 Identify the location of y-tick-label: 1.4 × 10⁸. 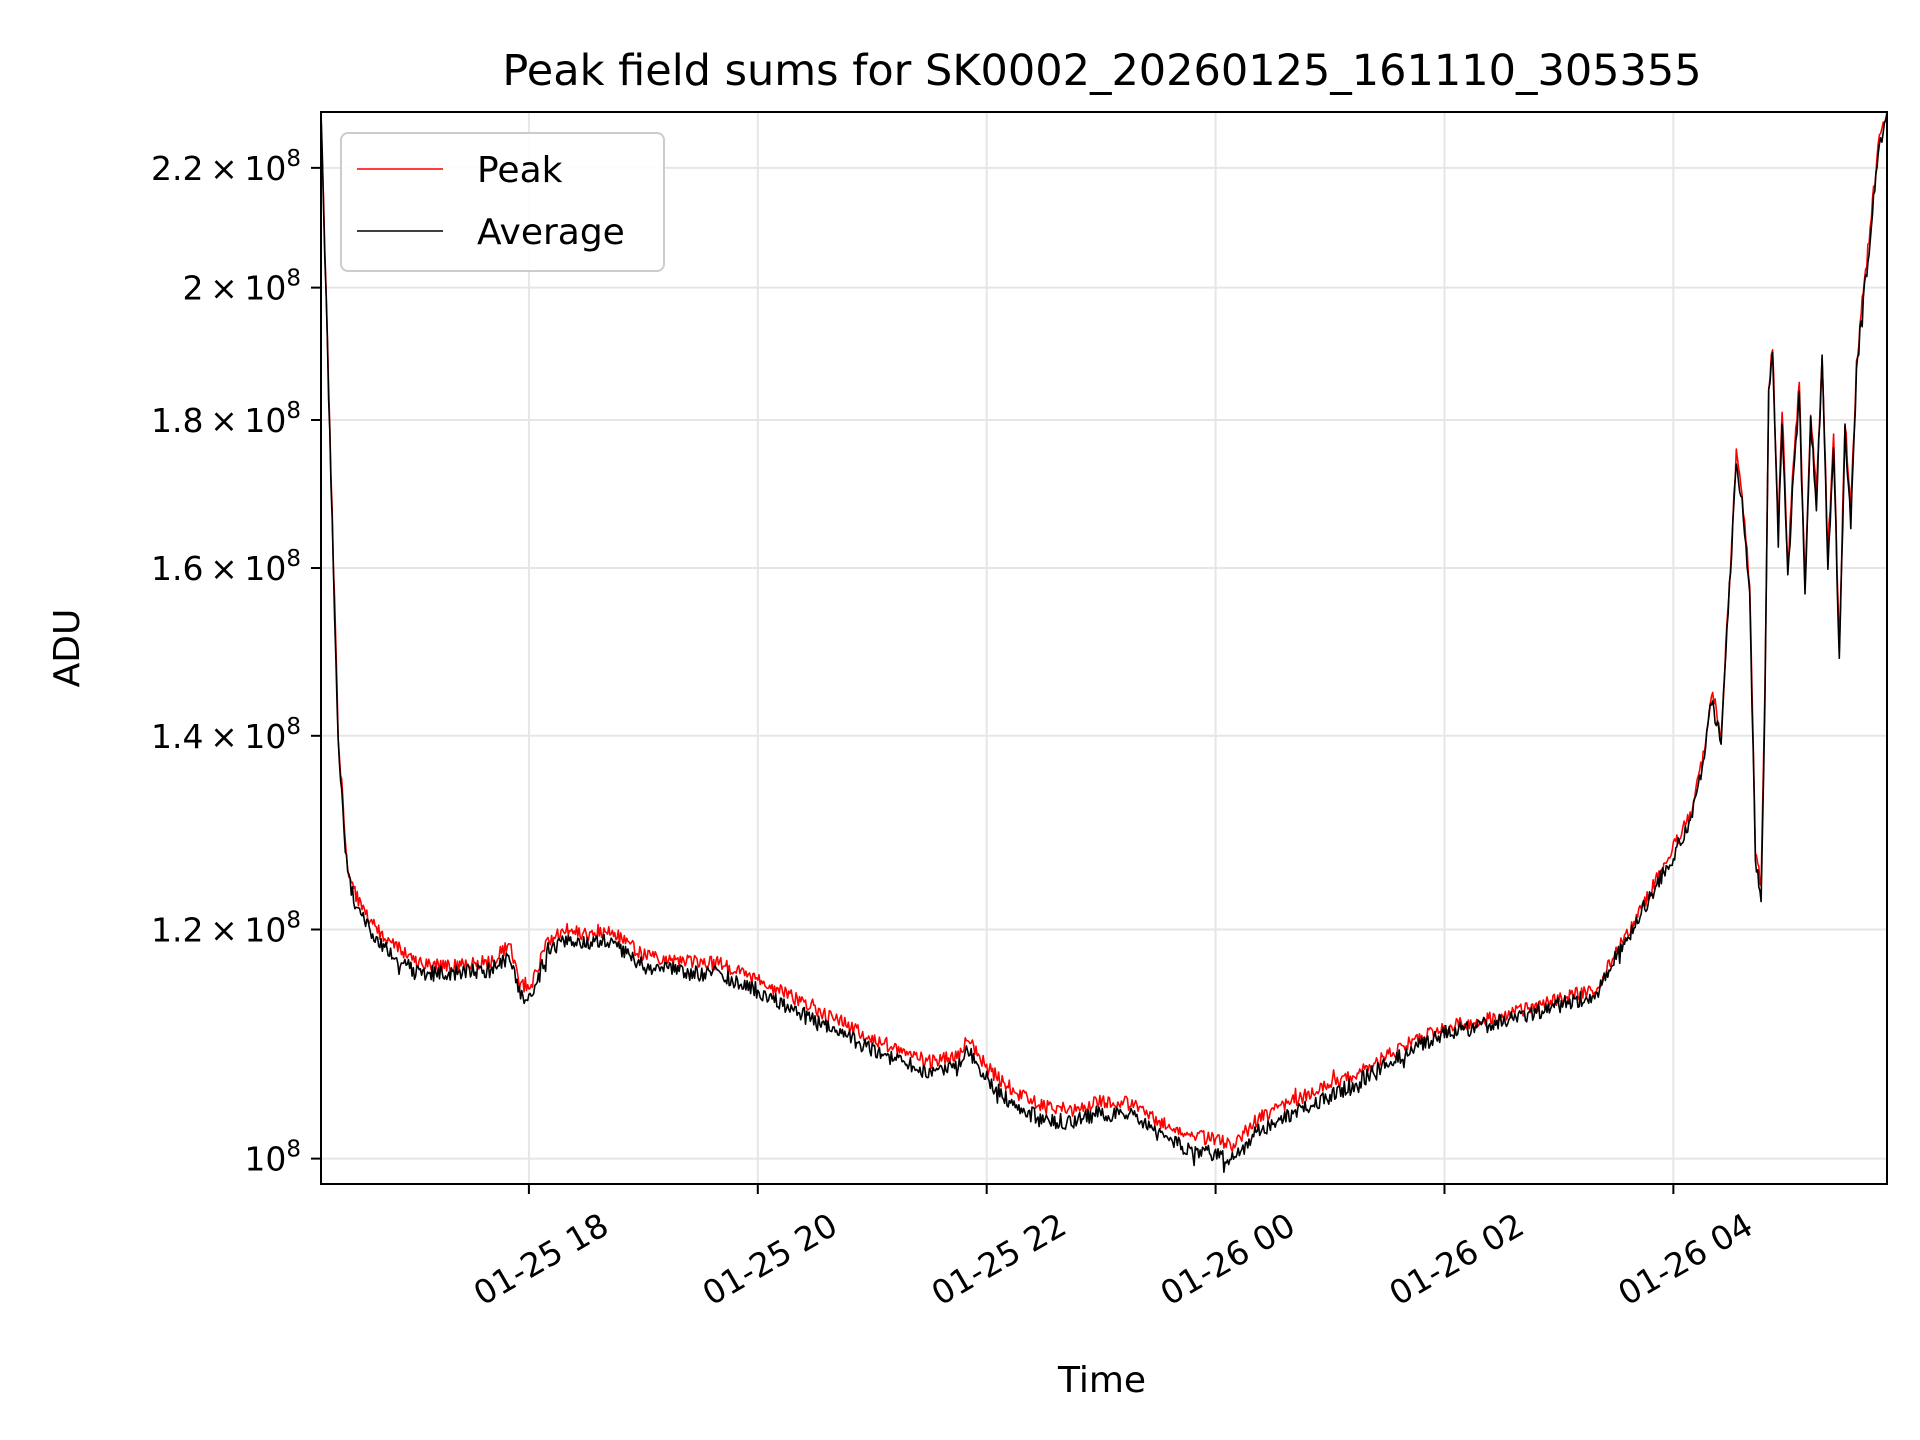
(226, 735).